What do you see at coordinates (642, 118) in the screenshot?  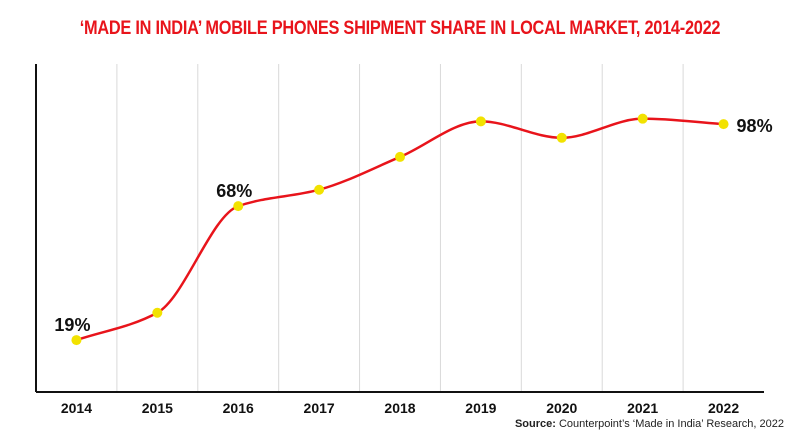 I see `data-point-2021` at bounding box center [642, 118].